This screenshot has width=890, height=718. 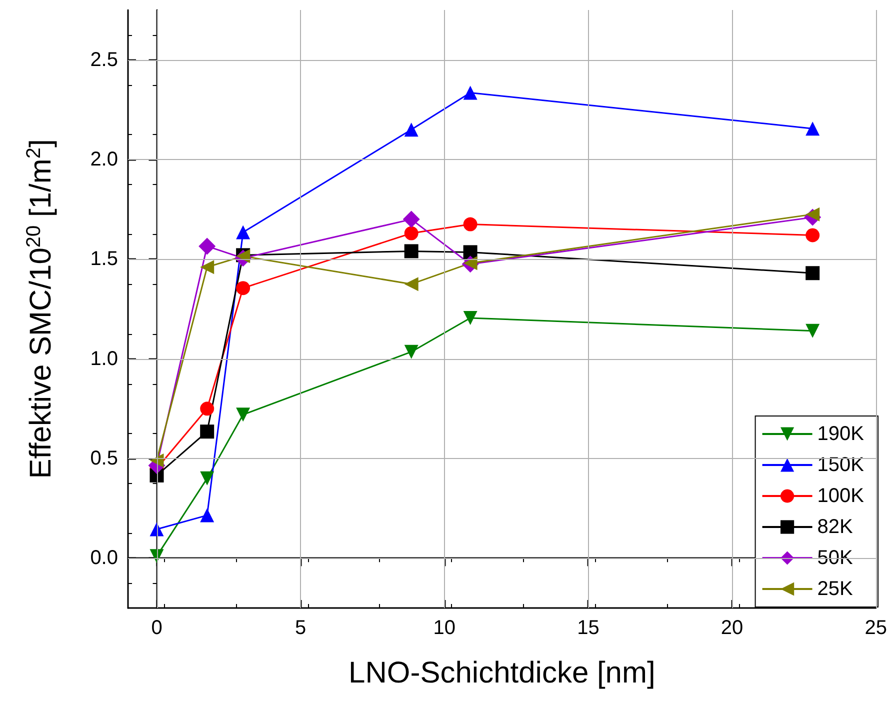 I want to click on y-axis-title: Effektive SMC/1020 [1/m2], so click(x=40, y=309).